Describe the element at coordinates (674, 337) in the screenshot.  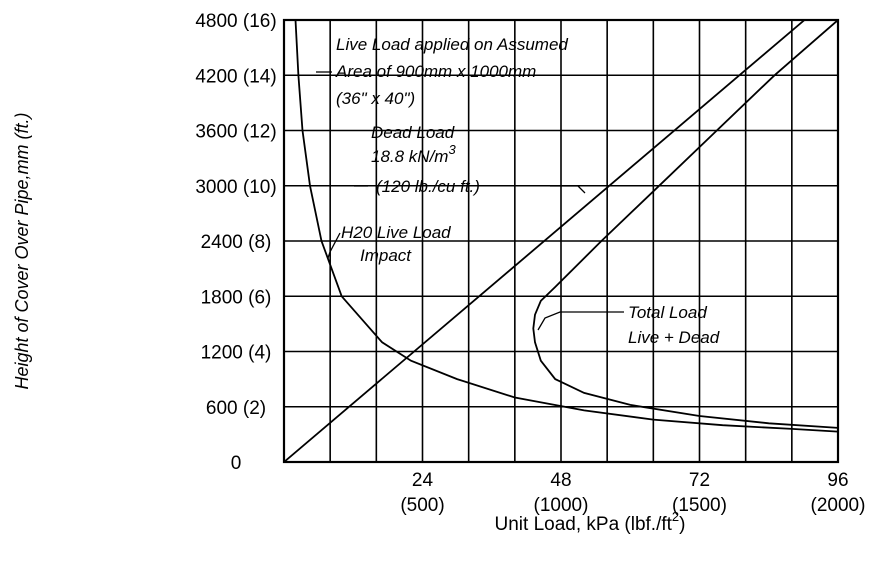
I see `annotation-line: Live + Dead` at that location.